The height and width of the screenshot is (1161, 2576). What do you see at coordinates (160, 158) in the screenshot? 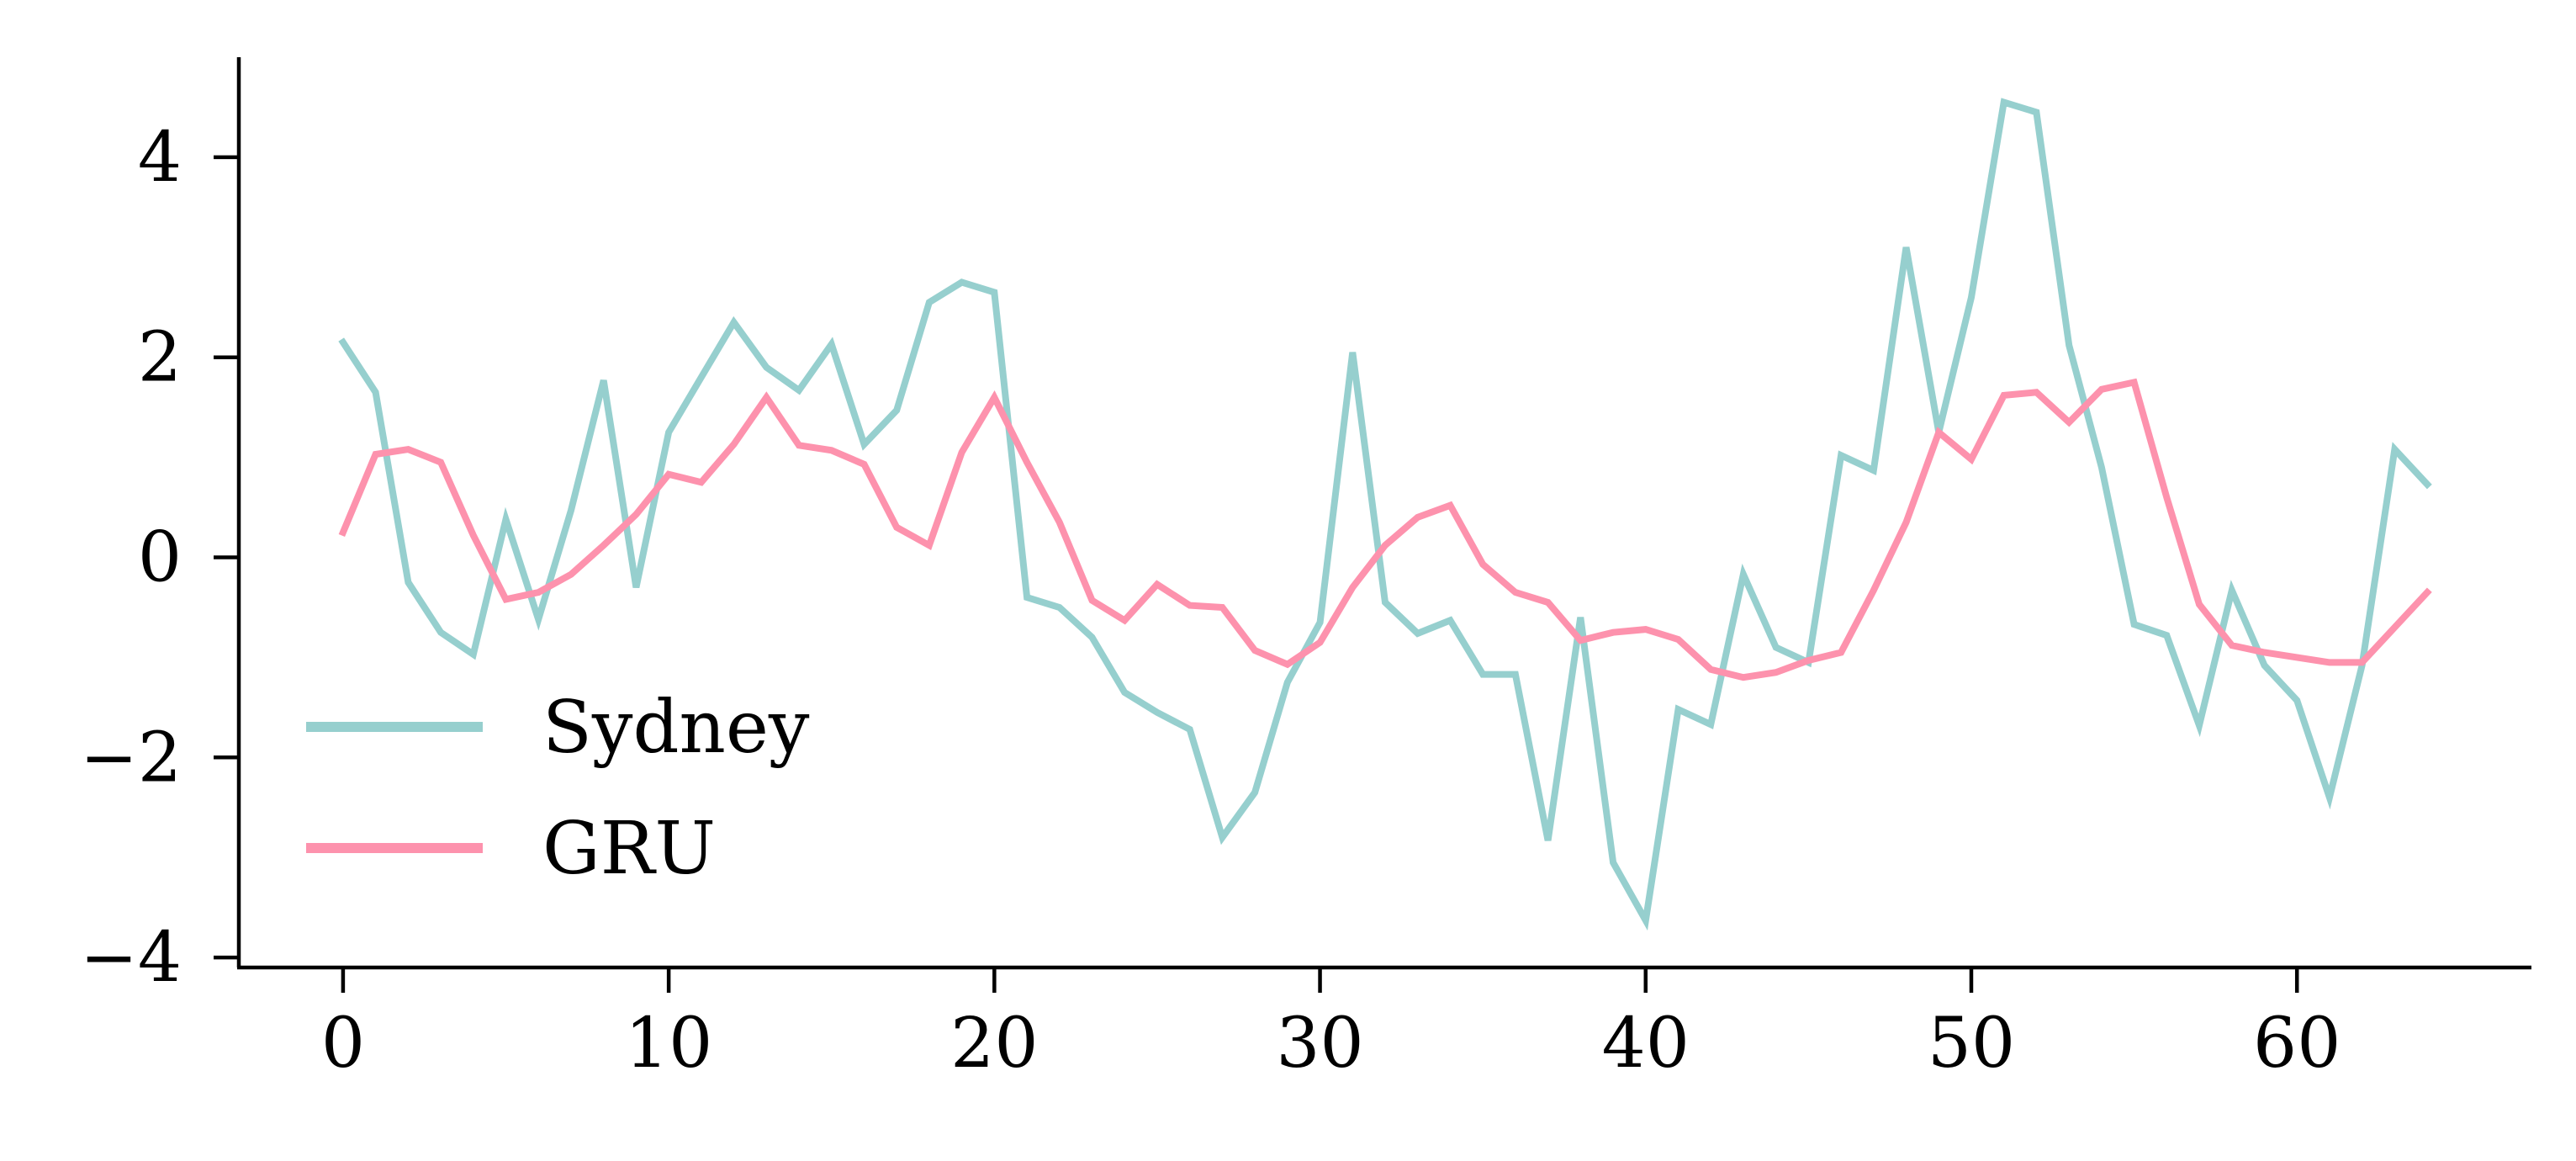
I see `y-tick-label: 4` at bounding box center [160, 158].